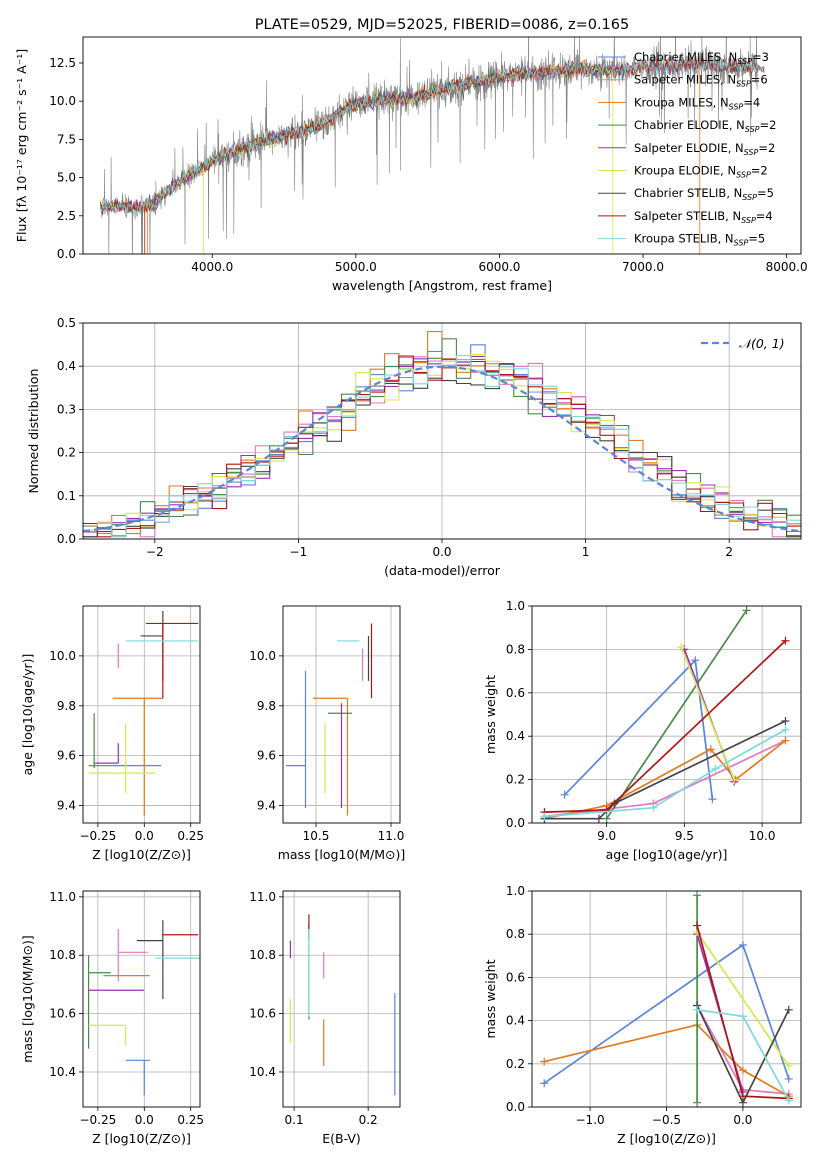  Describe the element at coordinates (762, 343) in the screenshot. I see `legend-normal-label: 𝒩(0, 1)` at that location.